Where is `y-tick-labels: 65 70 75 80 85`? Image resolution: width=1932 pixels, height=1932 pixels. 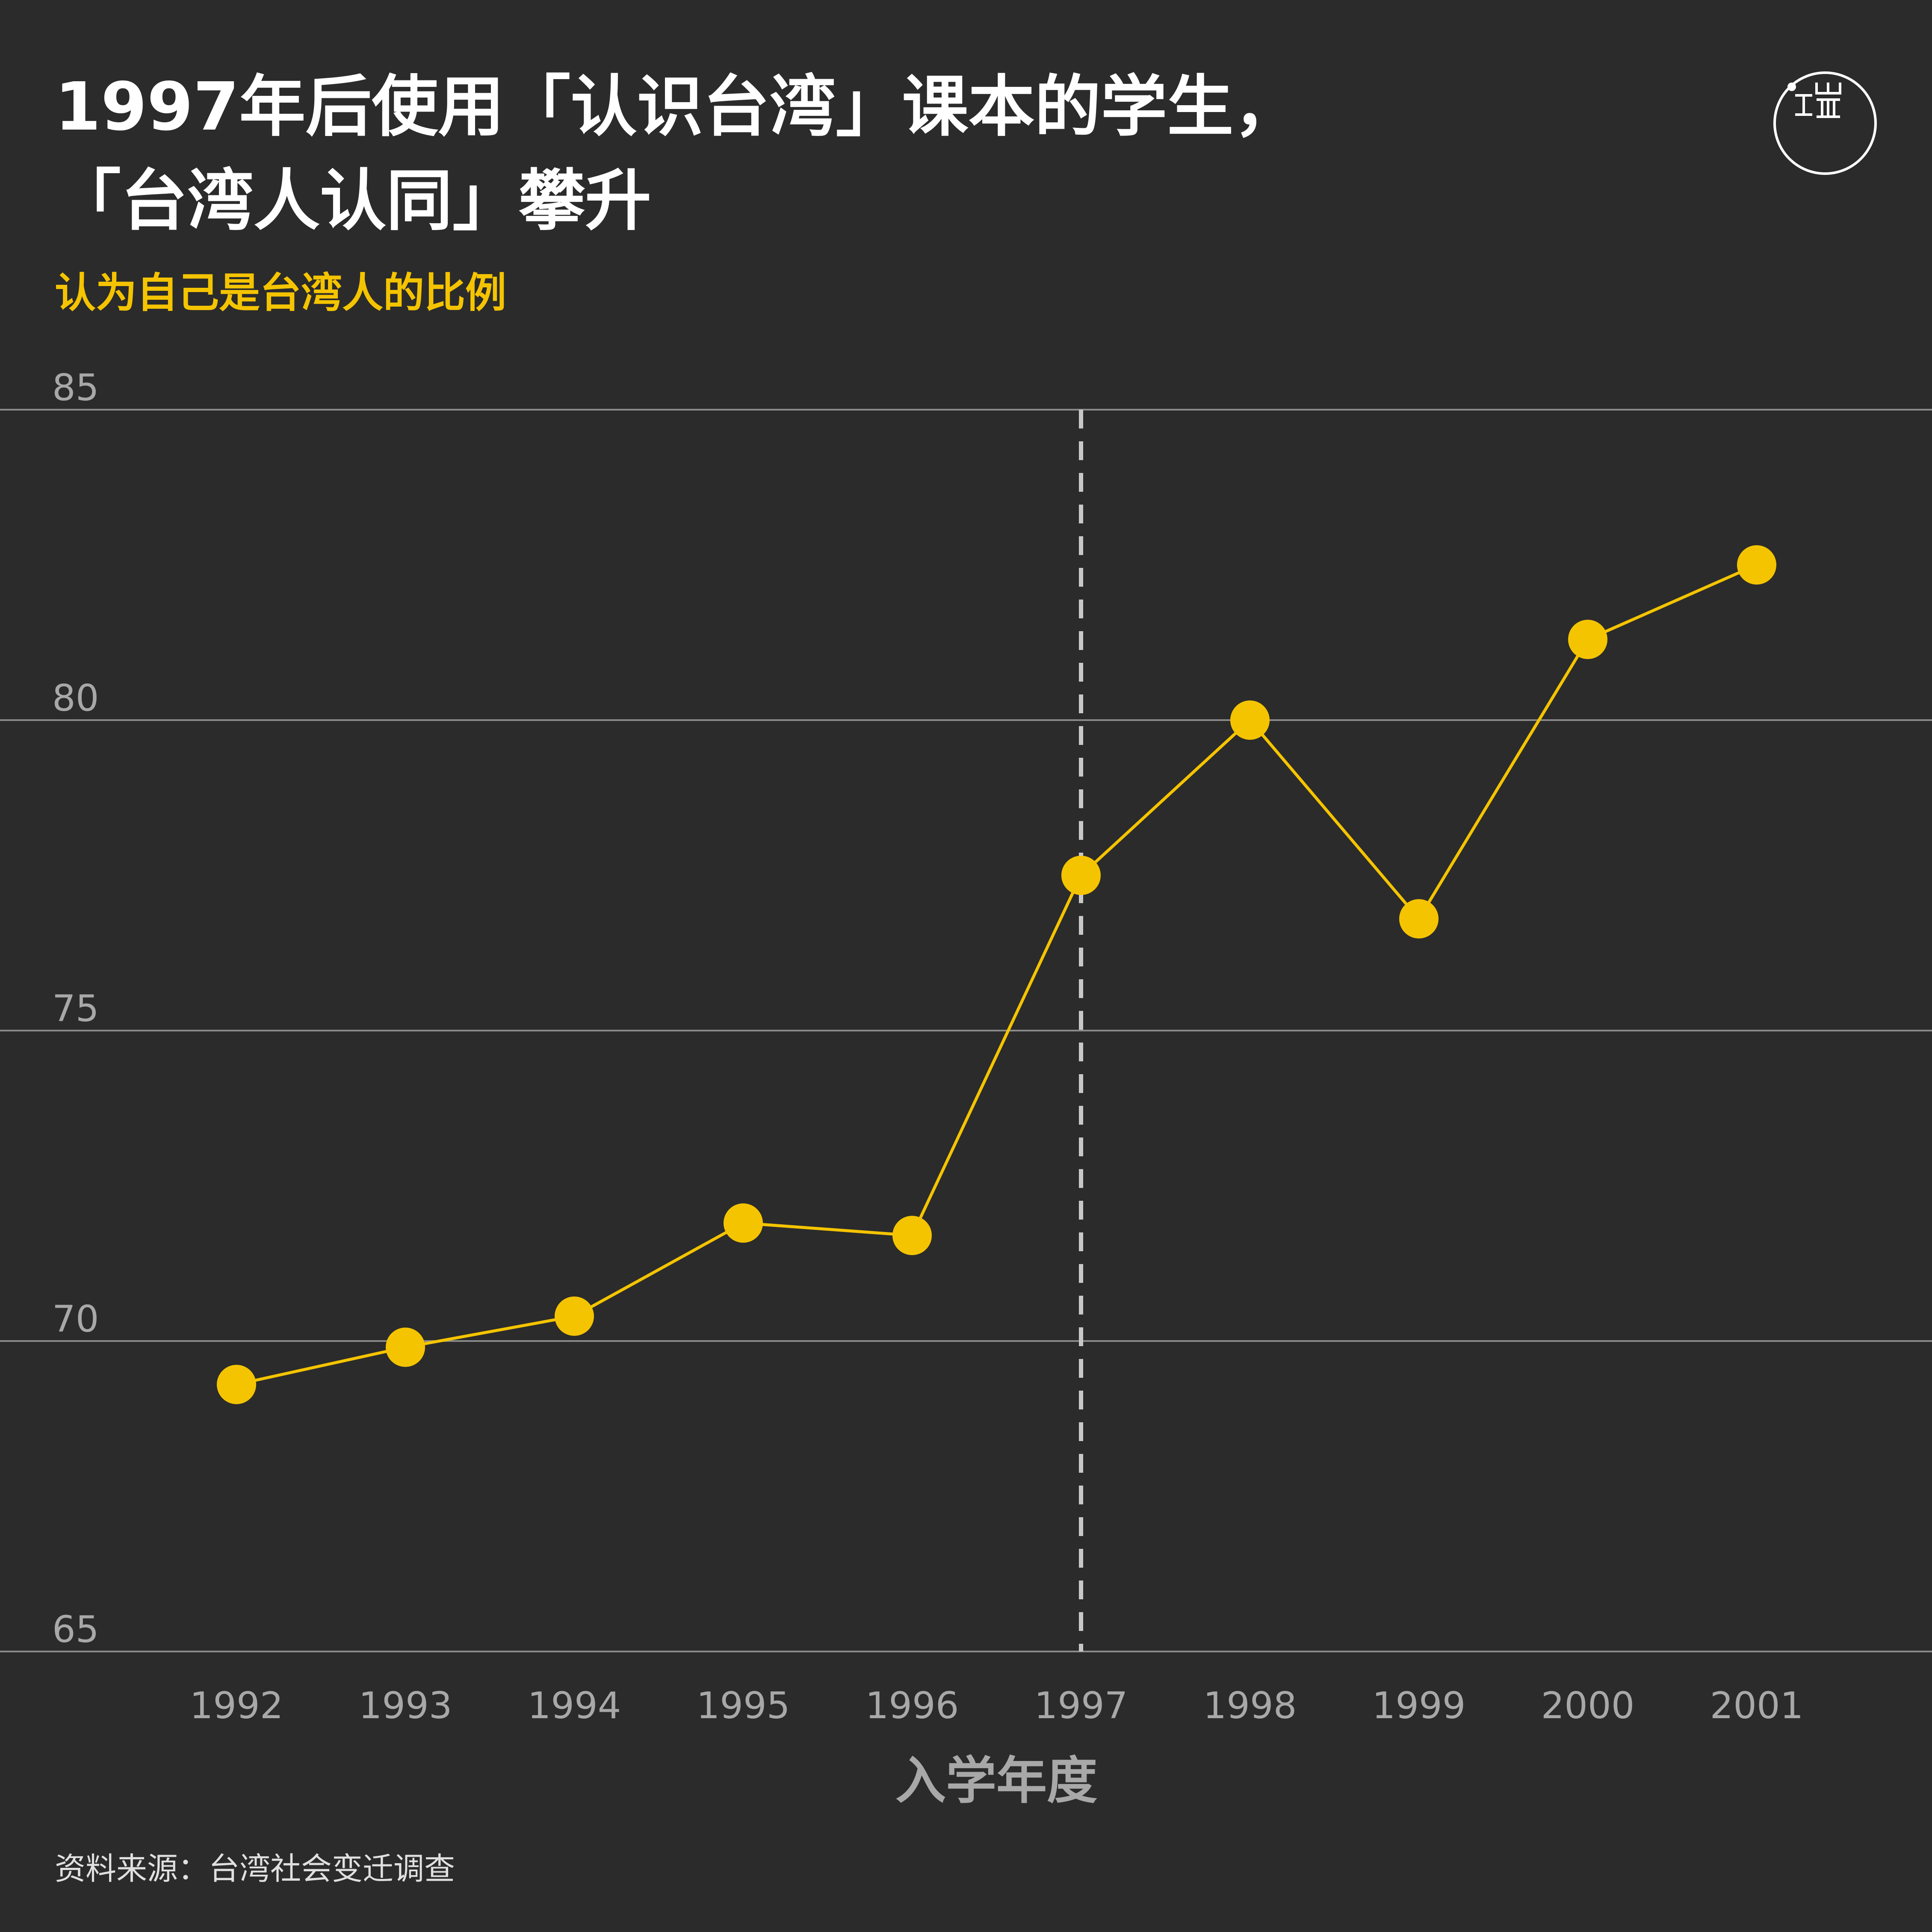 y-tick-labels: 65 70 75 80 85 is located at coordinates (75, 1008).